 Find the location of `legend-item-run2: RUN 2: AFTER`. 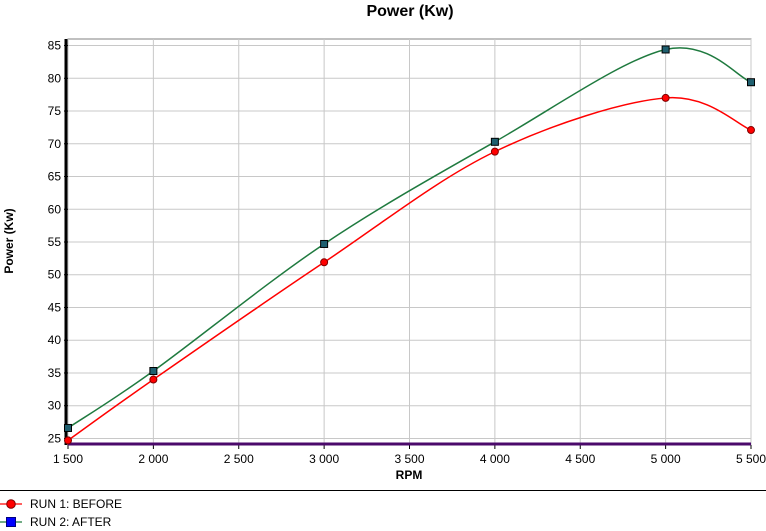

legend-item-run2: RUN 2: AFTER is located at coordinates (55, 522).